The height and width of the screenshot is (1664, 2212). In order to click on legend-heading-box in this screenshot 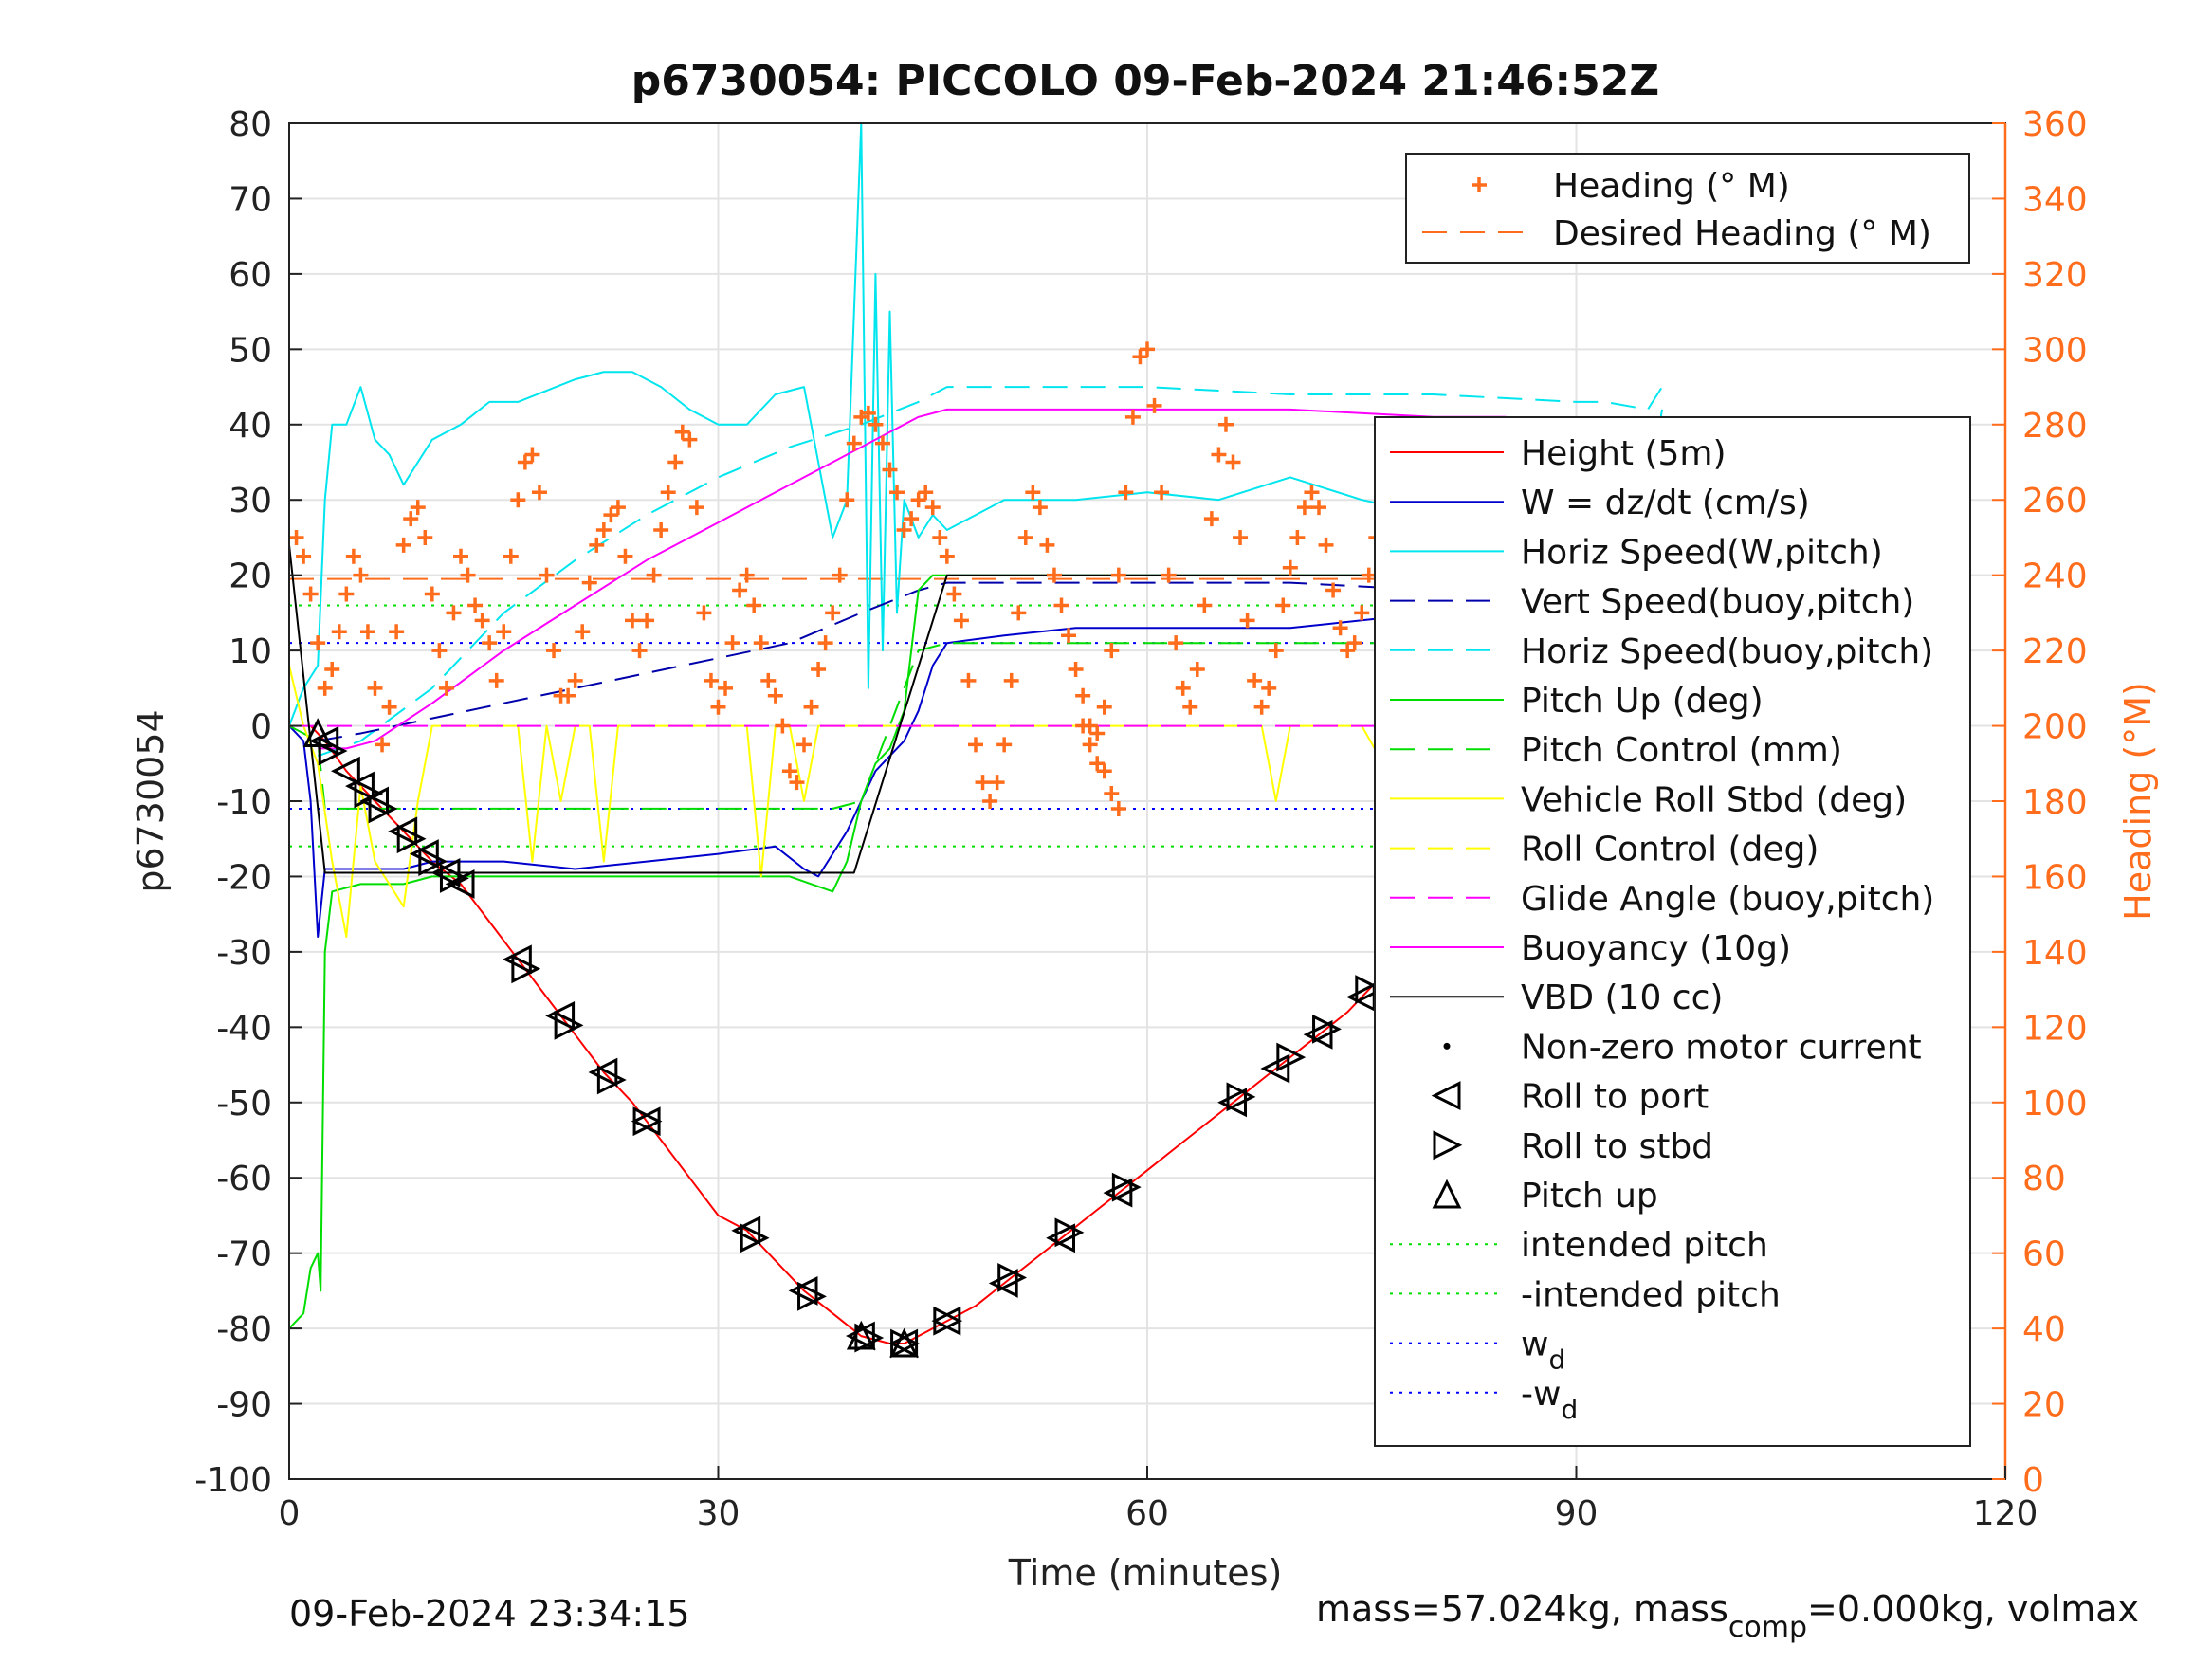, I will do `click(1687, 208)`.